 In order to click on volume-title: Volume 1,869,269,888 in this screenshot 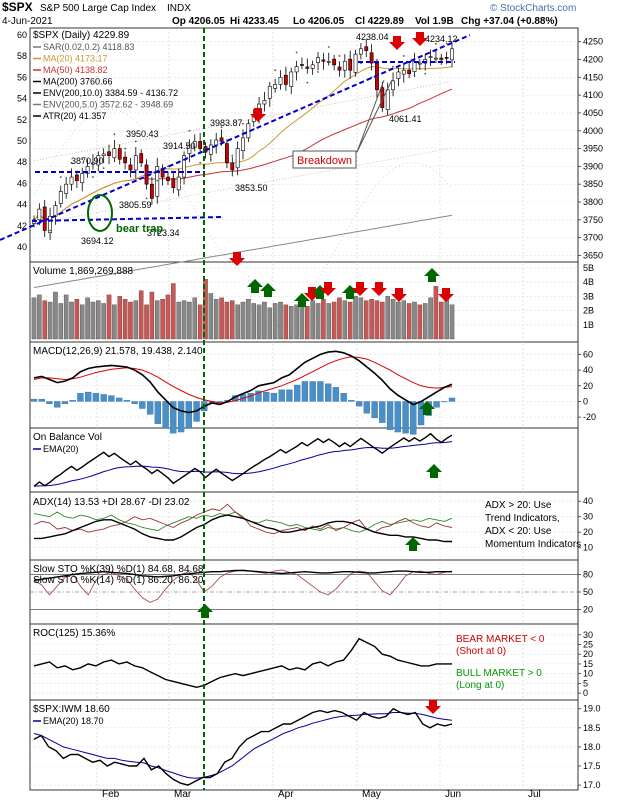, I will do `click(83, 271)`.